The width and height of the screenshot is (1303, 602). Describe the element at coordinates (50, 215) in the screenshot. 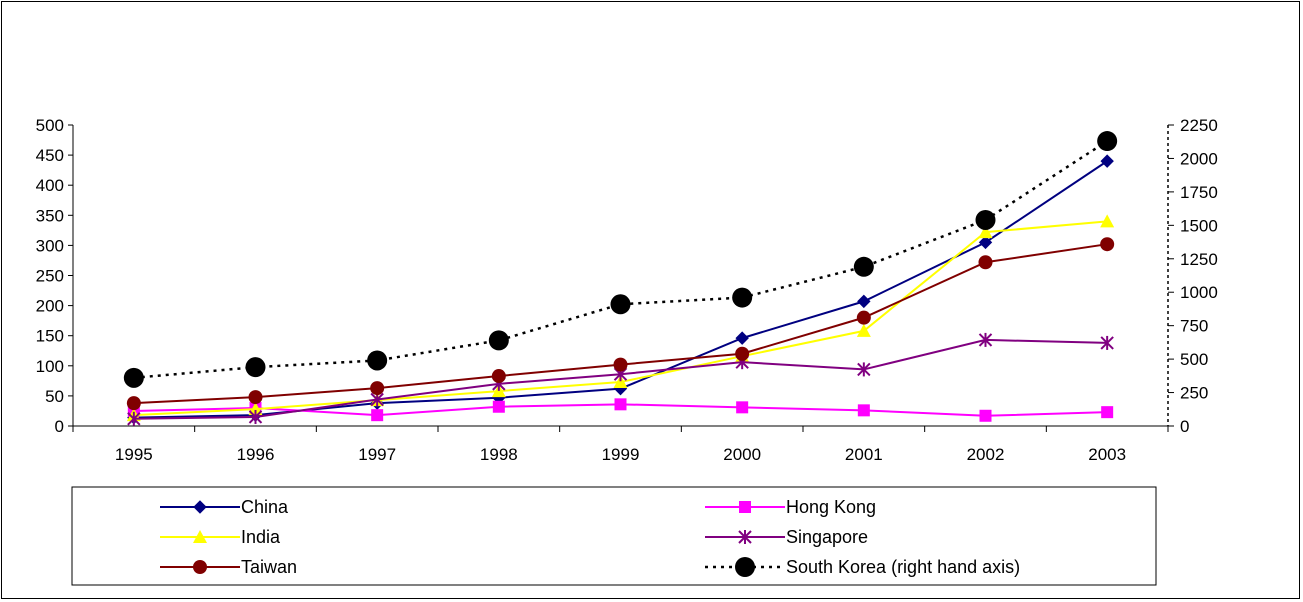

I see `left-y-tick-label: 350` at that location.